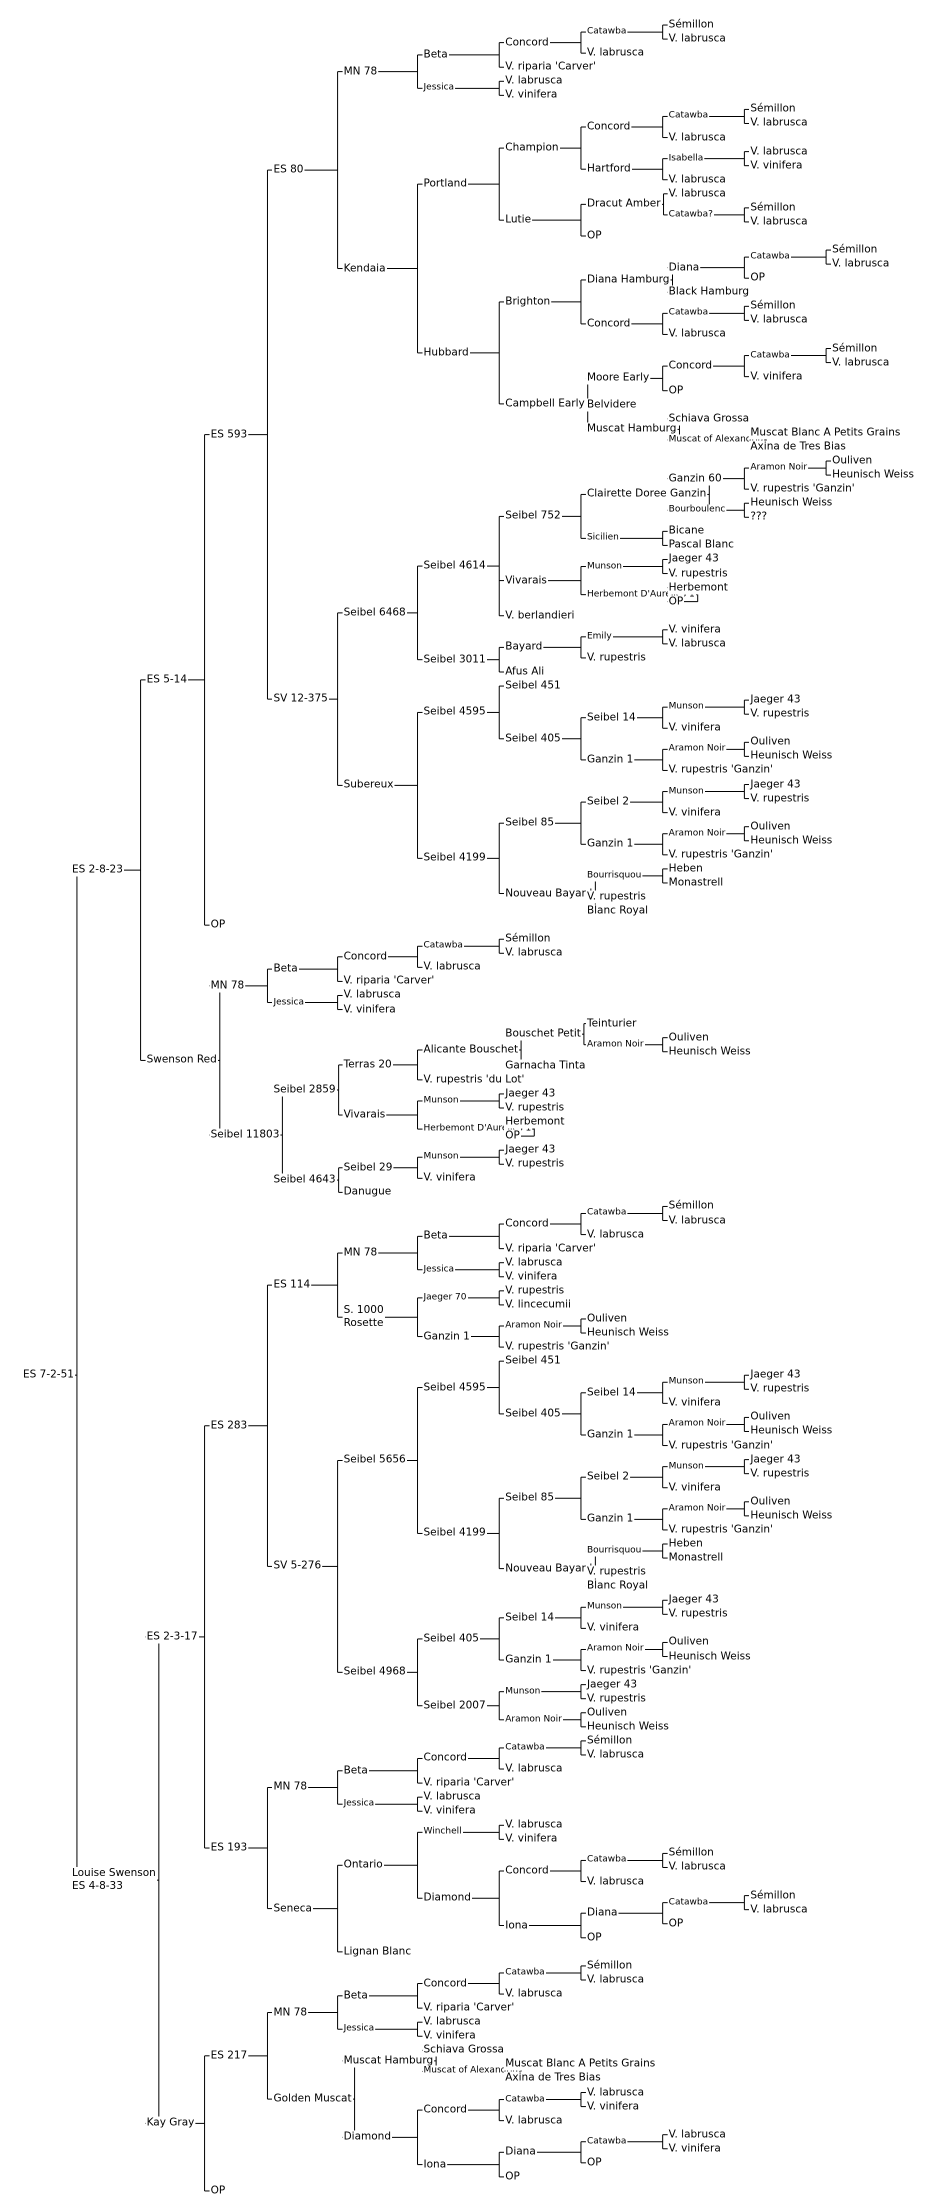 This screenshot has height=2210, width=925. Describe the element at coordinates (368, 785) in the screenshot. I see `node-subereux: Subereux` at that location.